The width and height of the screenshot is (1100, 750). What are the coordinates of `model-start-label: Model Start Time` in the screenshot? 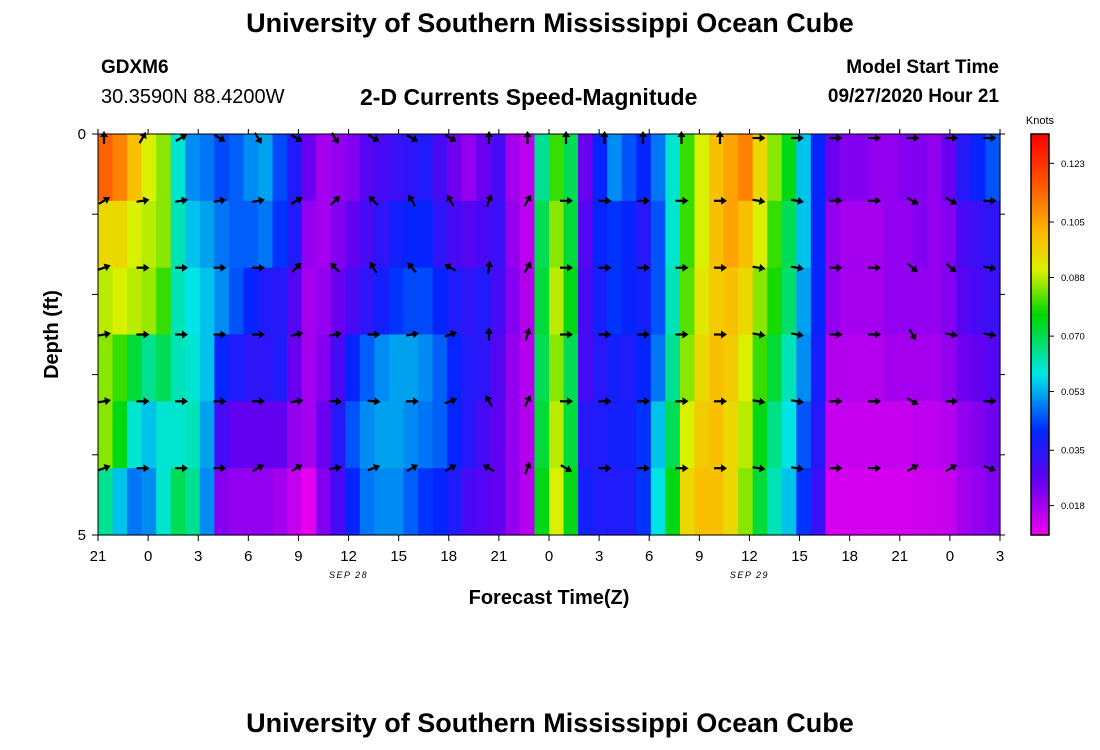 It's located at (922, 67).